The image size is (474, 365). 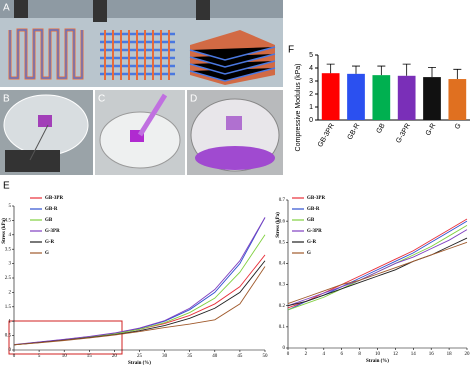 What do you see at coordinates (458, 126) in the screenshot?
I see `x-tick-label: G` at bounding box center [458, 126].